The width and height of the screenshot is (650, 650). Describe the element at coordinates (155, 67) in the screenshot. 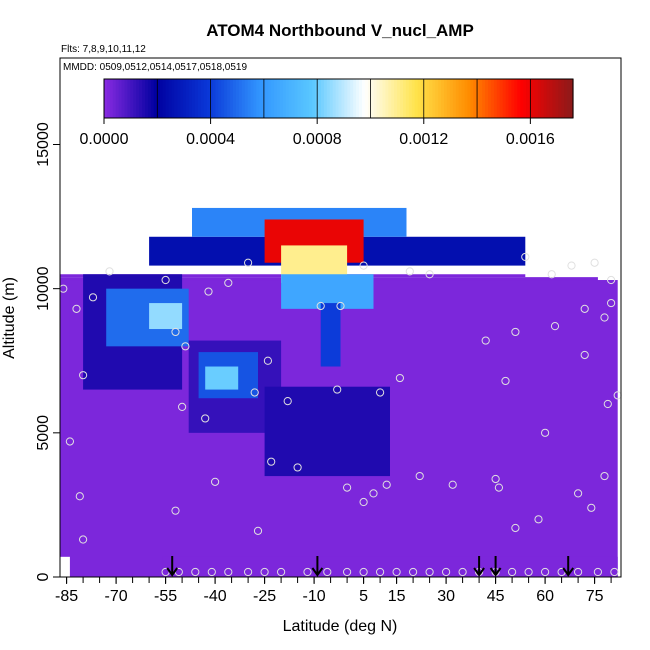

I see `dates-note: MMDD: 0509,0512,0514,0517,0518,0519` at that location.